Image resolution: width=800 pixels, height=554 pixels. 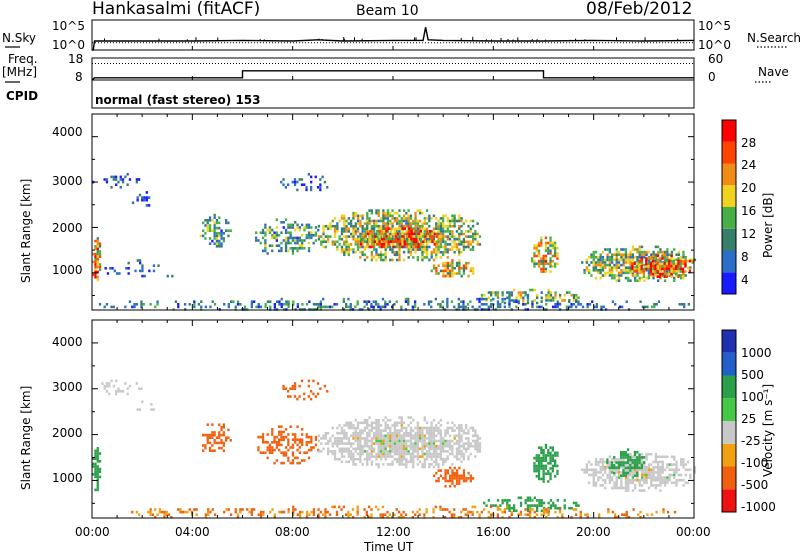 I want to click on xtick-0400: 04:00, so click(x=192, y=532).